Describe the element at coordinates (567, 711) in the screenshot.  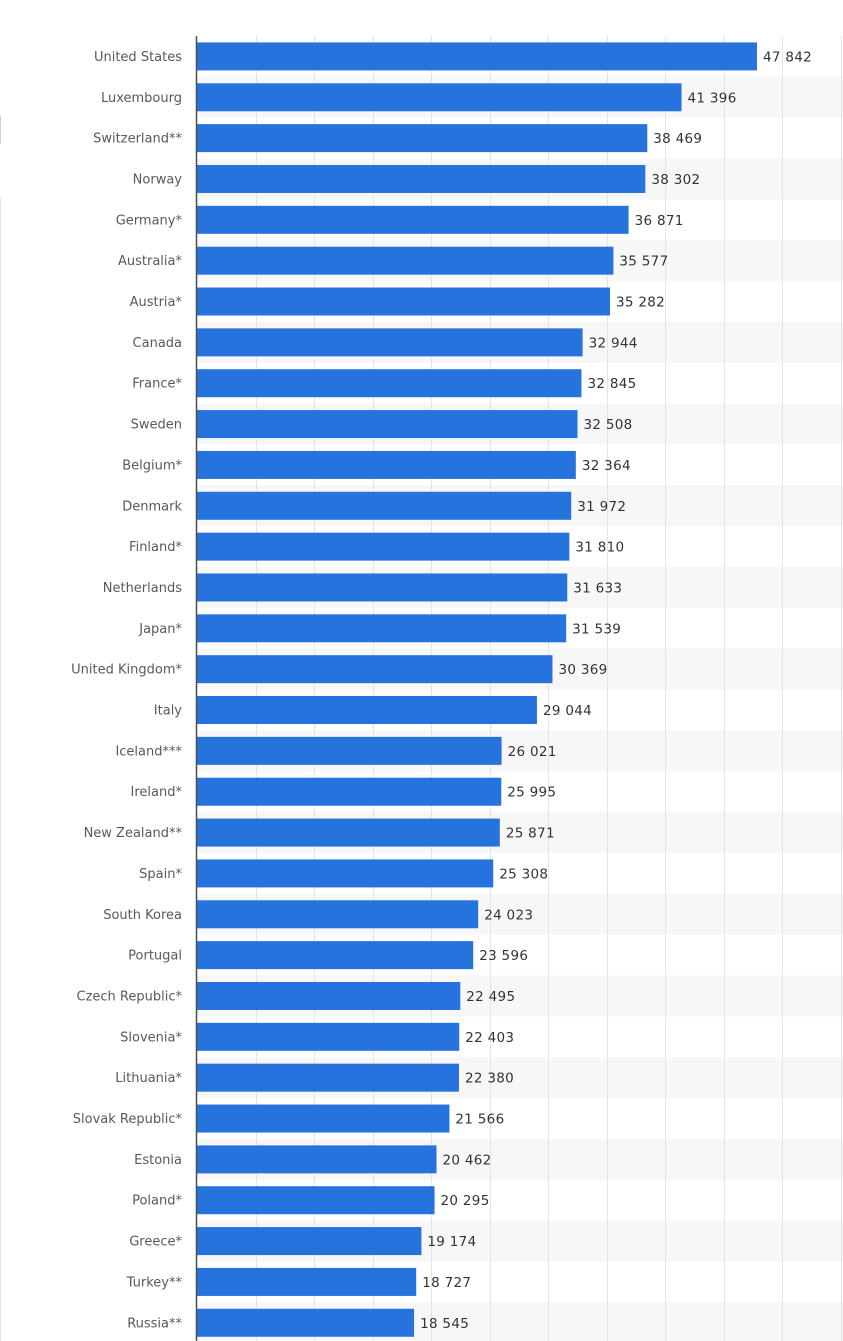
I see `value-label: 29 044` at that location.